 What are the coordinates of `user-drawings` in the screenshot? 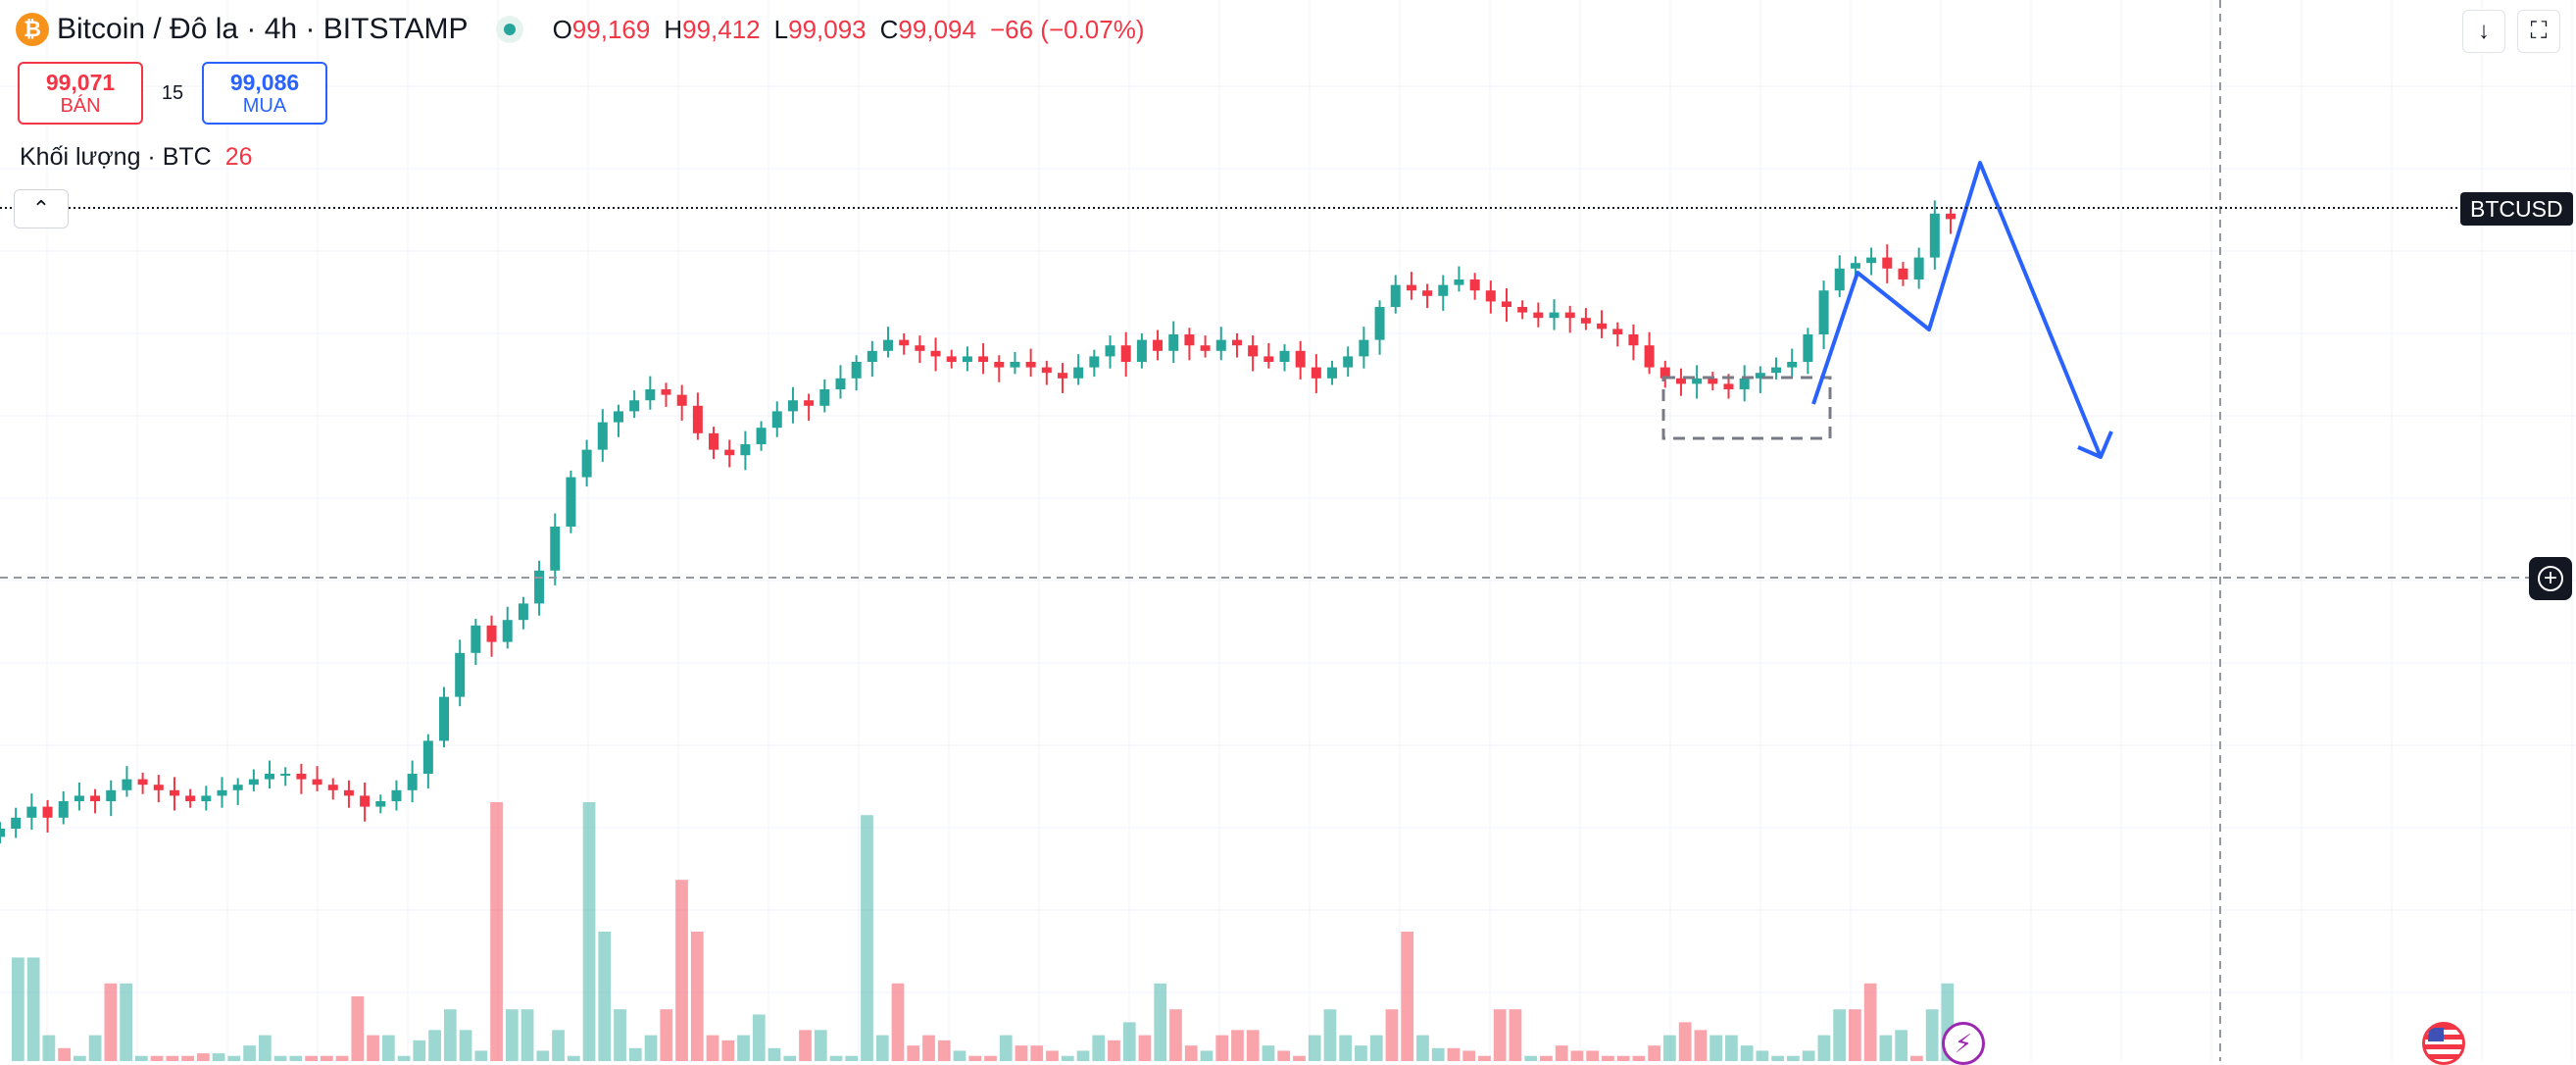 It's located at (1887, 310).